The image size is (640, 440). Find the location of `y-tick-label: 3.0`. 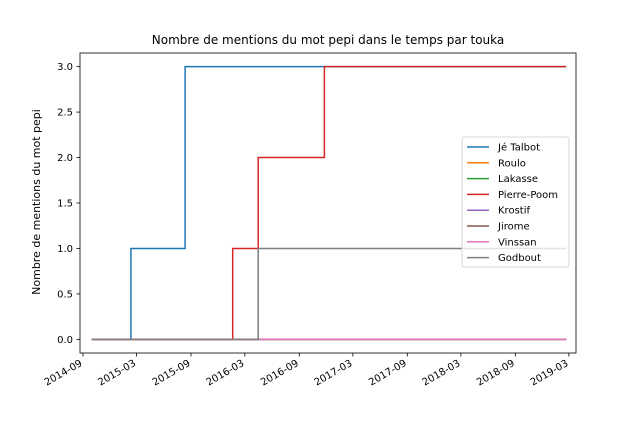

y-tick-label: 3.0 is located at coordinates (65, 67).